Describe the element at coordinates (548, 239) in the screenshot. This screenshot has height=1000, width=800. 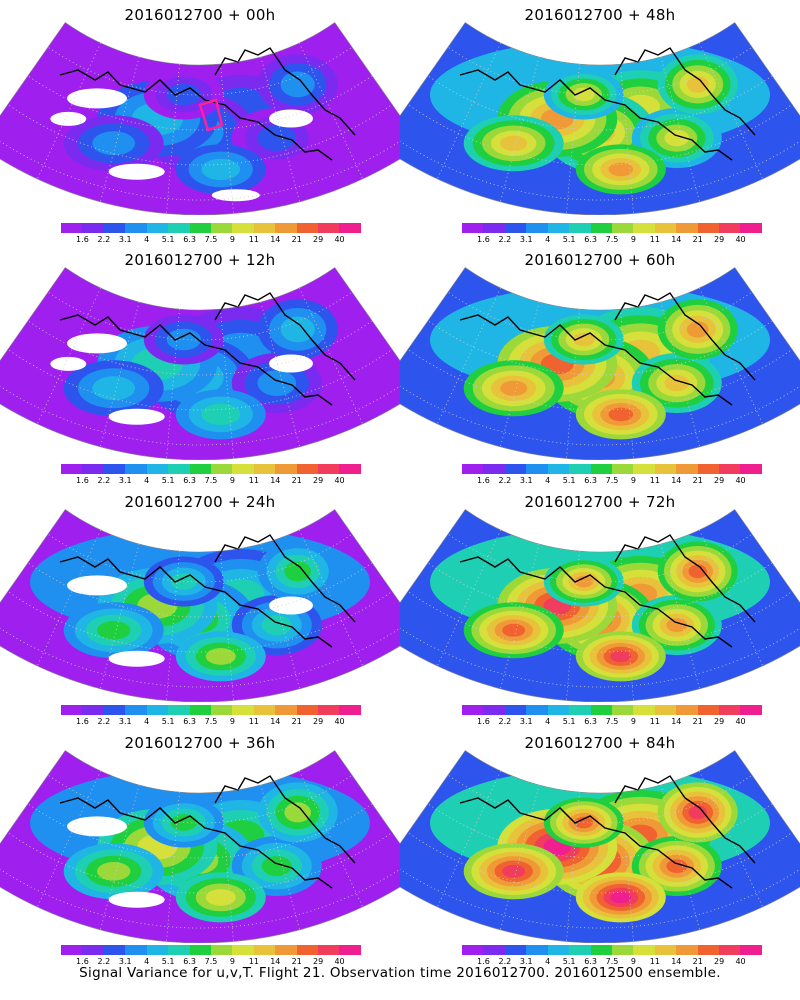
I see `colorbar-tick-label: 4` at that location.